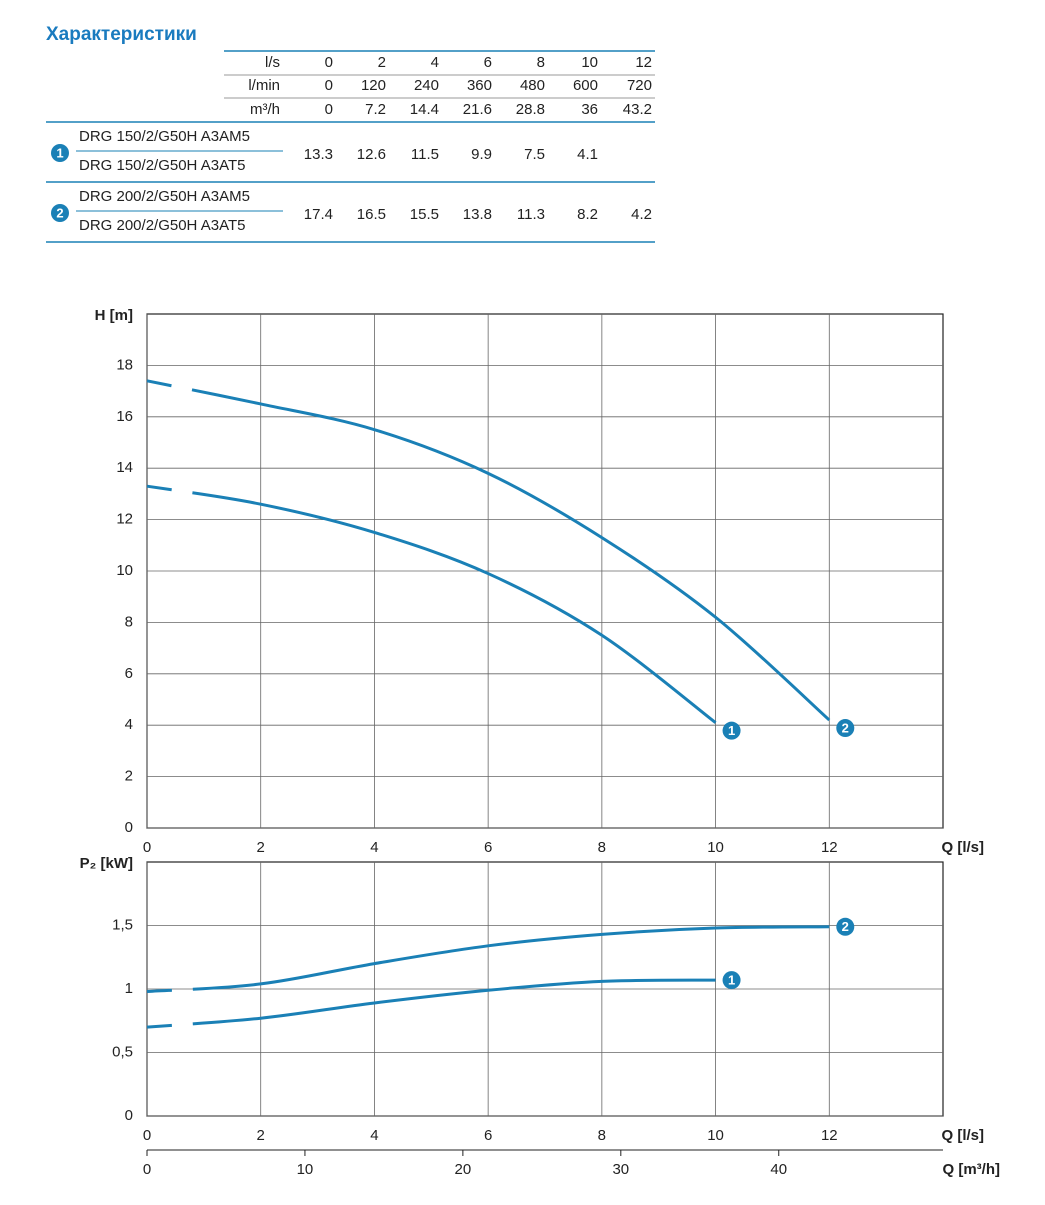 This screenshot has height=1205, width=1045. What do you see at coordinates (585, 85) in the screenshot?
I see `header-value: 600` at bounding box center [585, 85].